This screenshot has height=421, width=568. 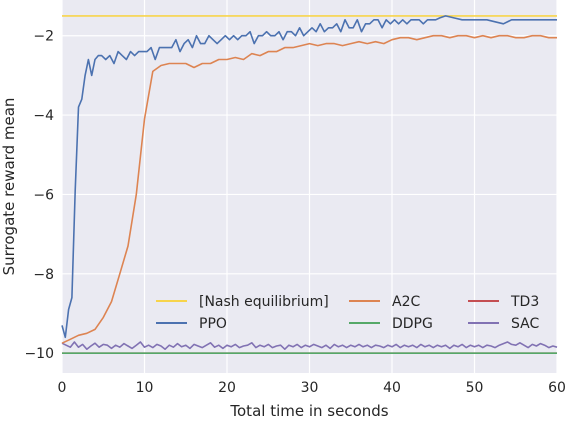 What do you see at coordinates (62, 388) in the screenshot?
I see `x-tick-label: 0` at bounding box center [62, 388].